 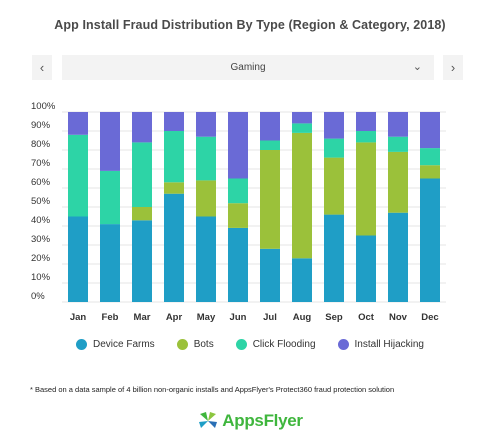 What do you see at coordinates (208, 420) in the screenshot?
I see `appsflyer-leaf-icon` at bounding box center [208, 420].